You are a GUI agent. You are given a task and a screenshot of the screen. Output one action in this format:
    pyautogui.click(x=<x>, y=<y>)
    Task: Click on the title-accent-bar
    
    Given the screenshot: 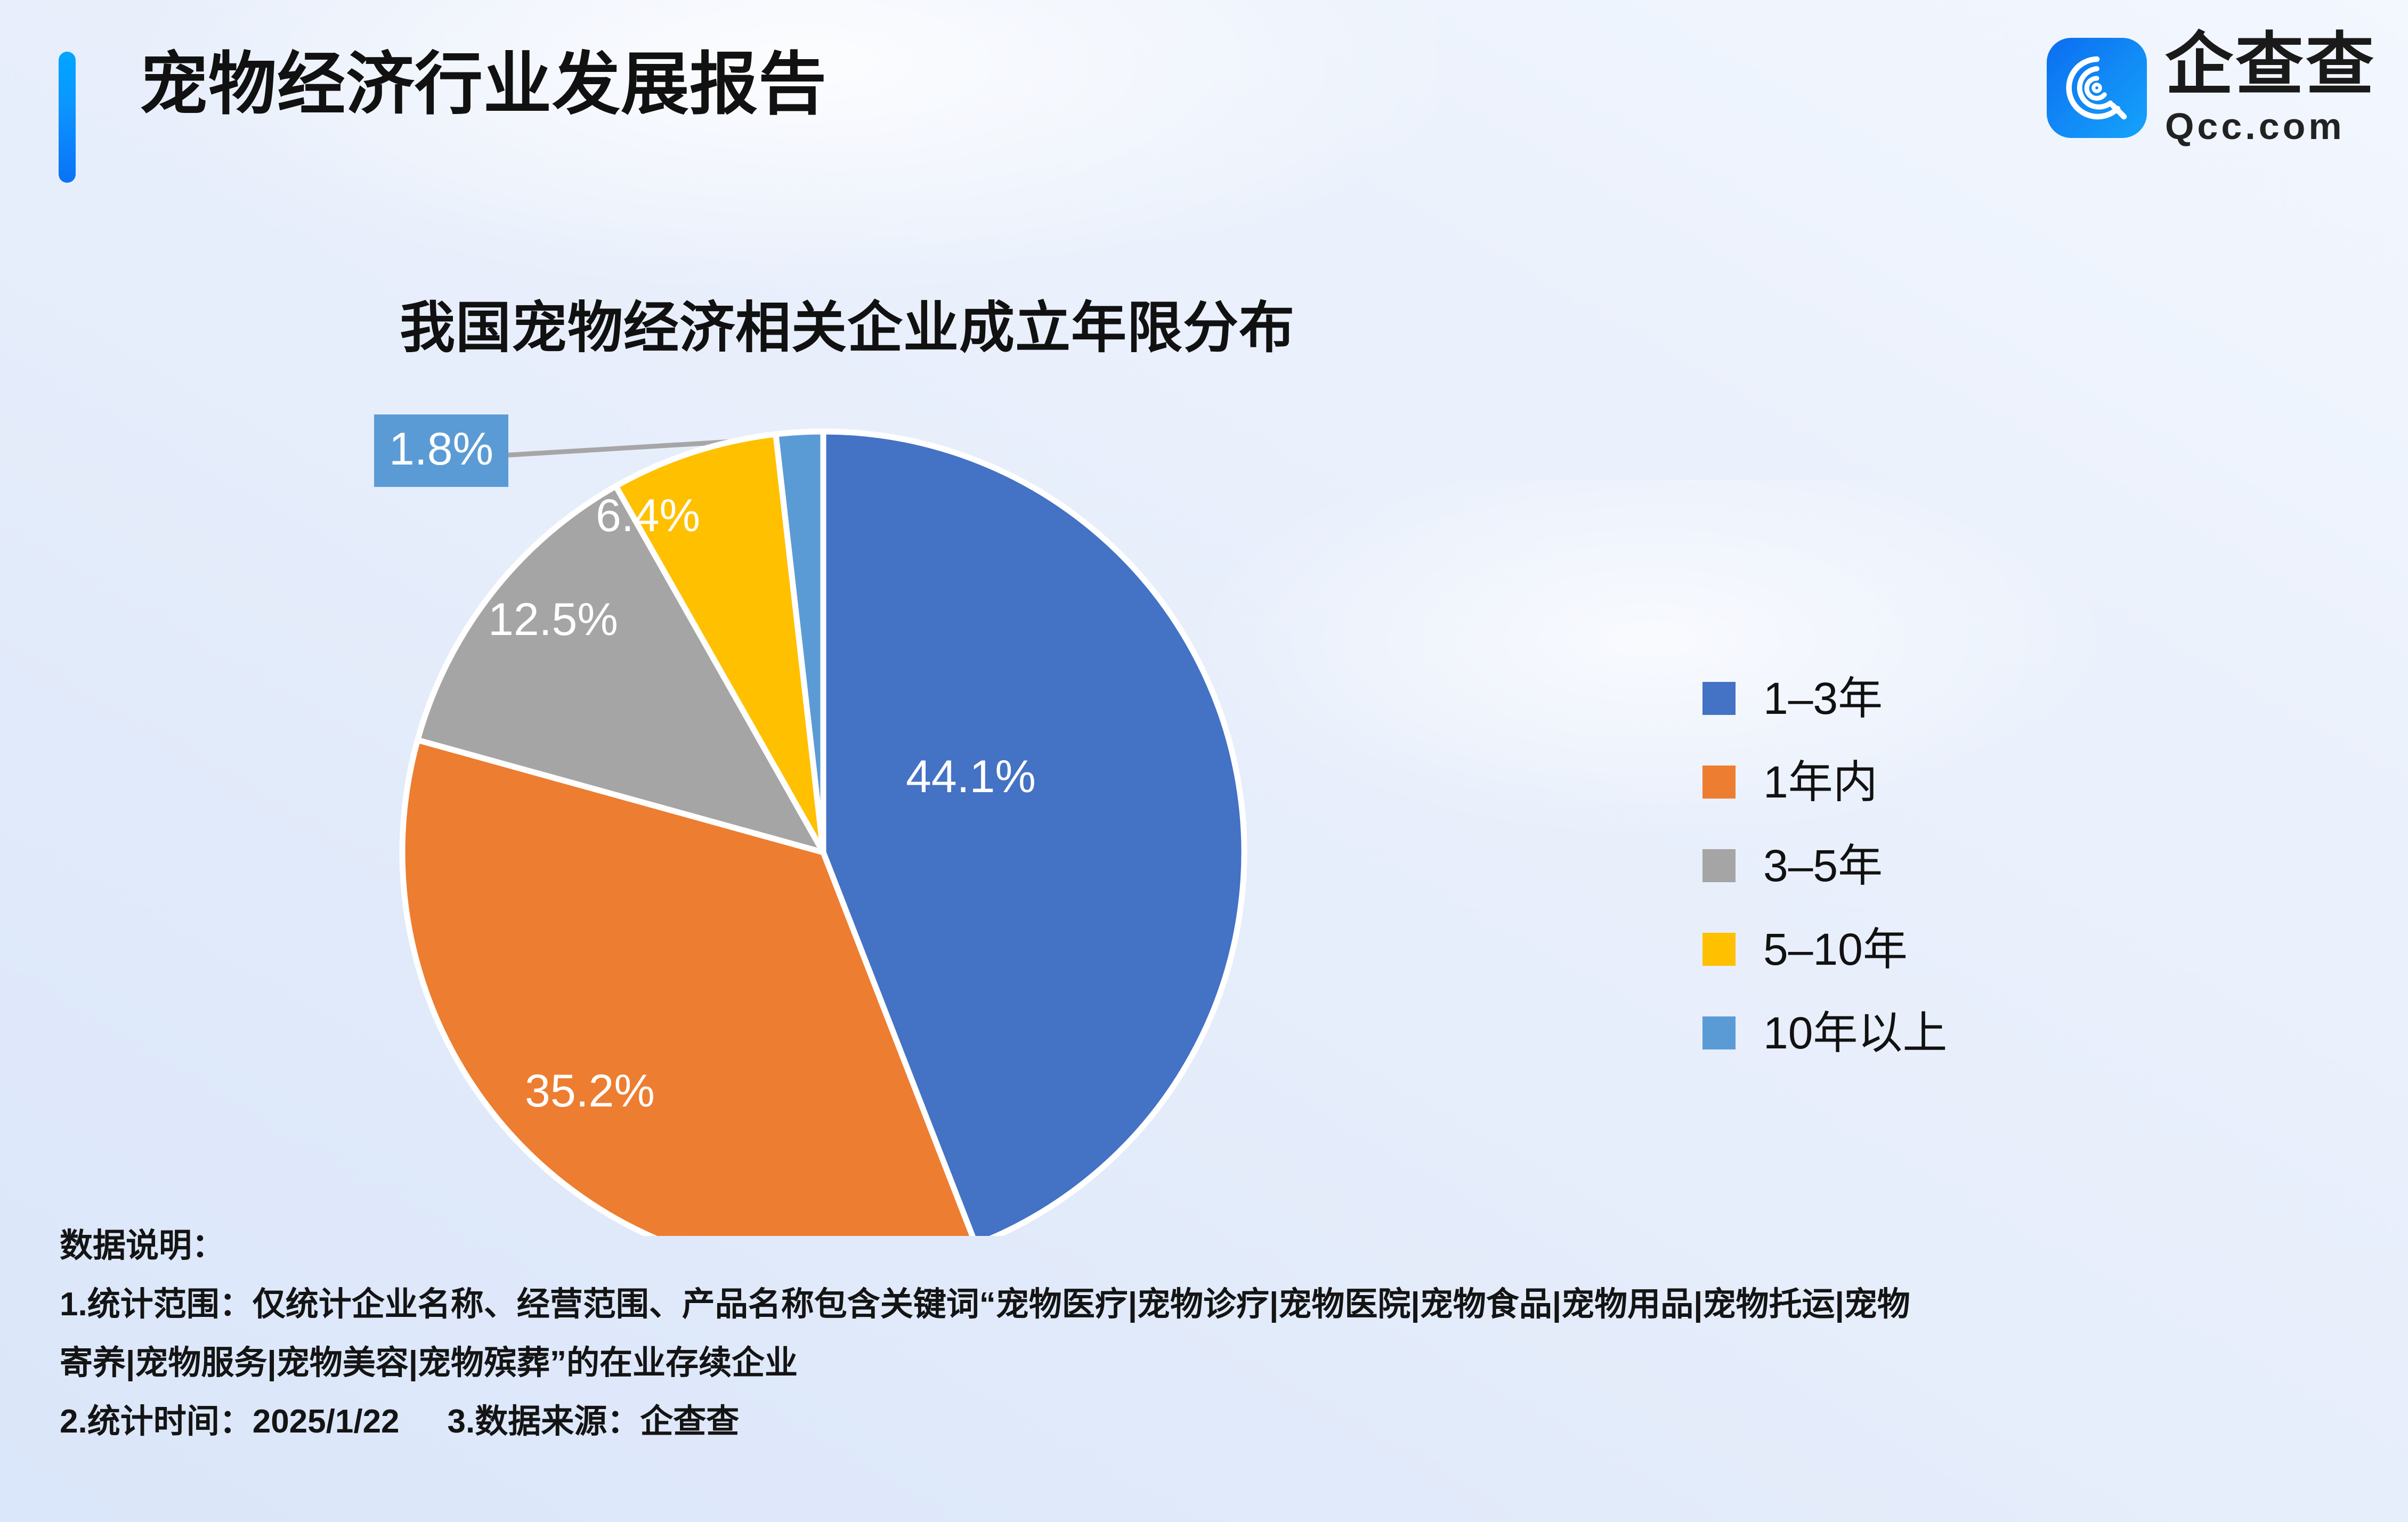 What is the action you would take?
    pyautogui.click(x=67, y=118)
    